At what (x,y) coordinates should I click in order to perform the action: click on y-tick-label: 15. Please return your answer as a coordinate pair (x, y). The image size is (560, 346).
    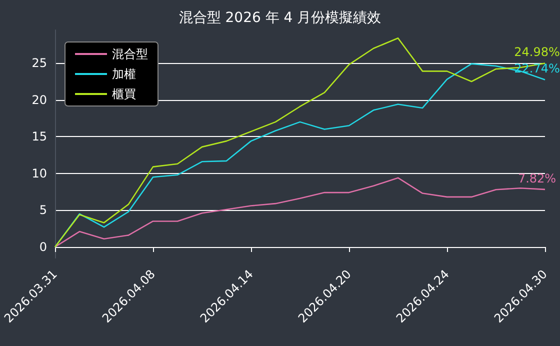
    Looking at the image, I should click on (39, 137).